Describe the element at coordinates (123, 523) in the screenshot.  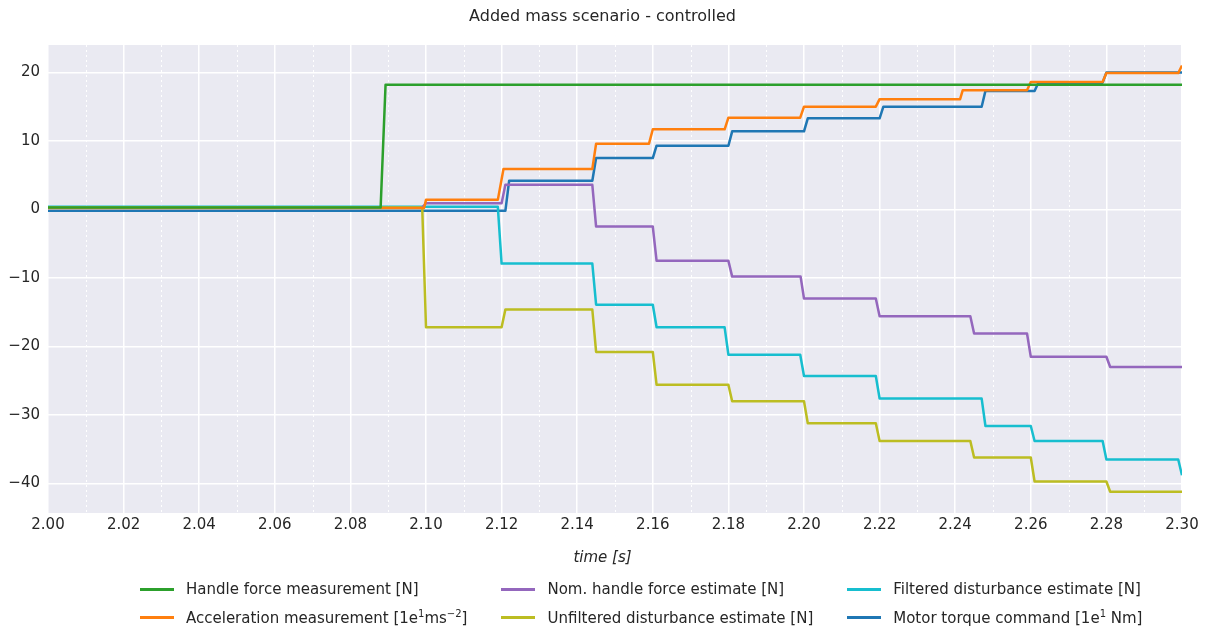
I see `x-tick-label: 2.02` at that location.